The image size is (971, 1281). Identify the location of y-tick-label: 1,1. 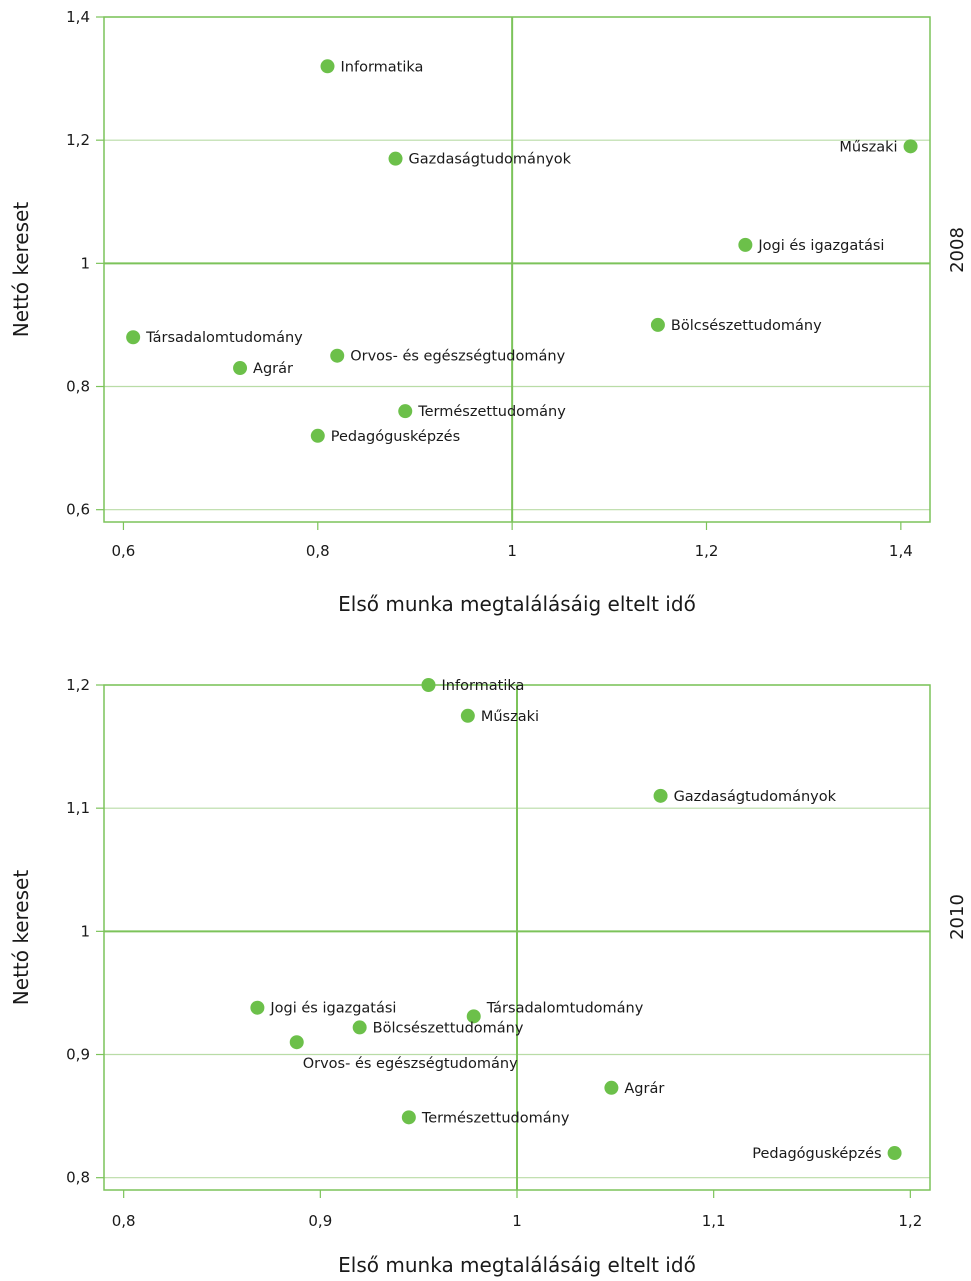
(78, 808).